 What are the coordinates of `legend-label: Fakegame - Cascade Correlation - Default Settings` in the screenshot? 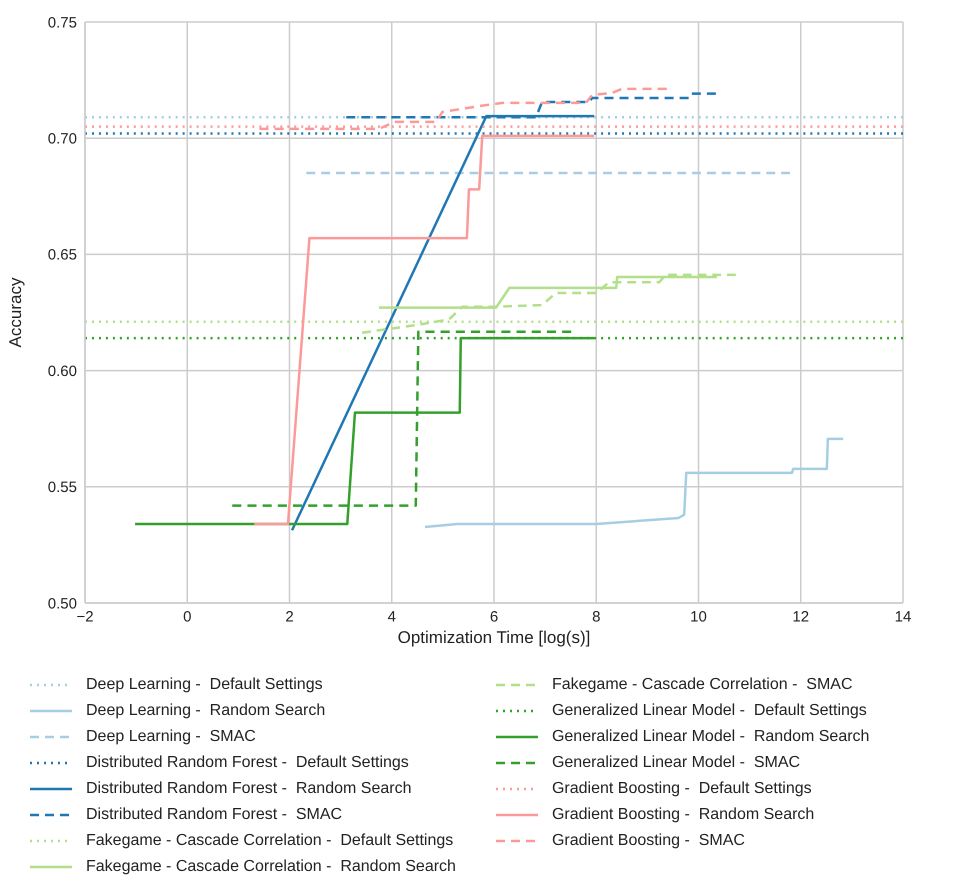 It's located at (270, 841).